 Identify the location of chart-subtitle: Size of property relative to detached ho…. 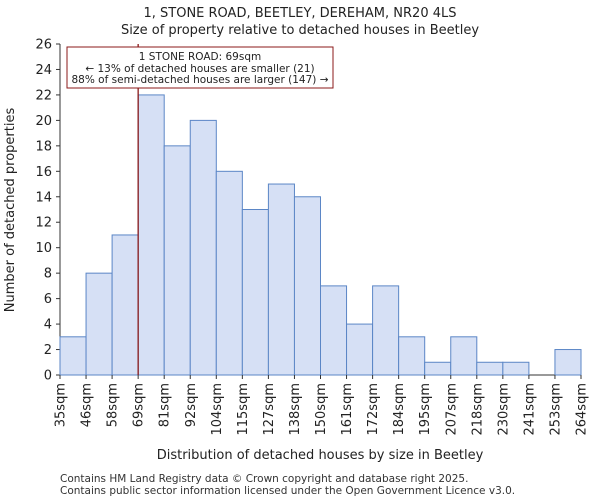
(300, 30).